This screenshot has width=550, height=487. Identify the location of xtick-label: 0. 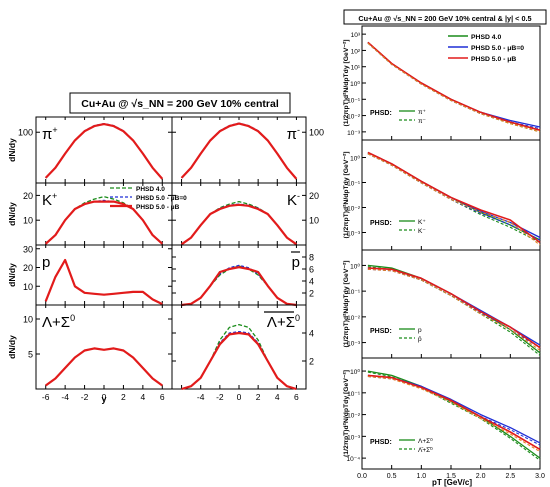
(104, 397).